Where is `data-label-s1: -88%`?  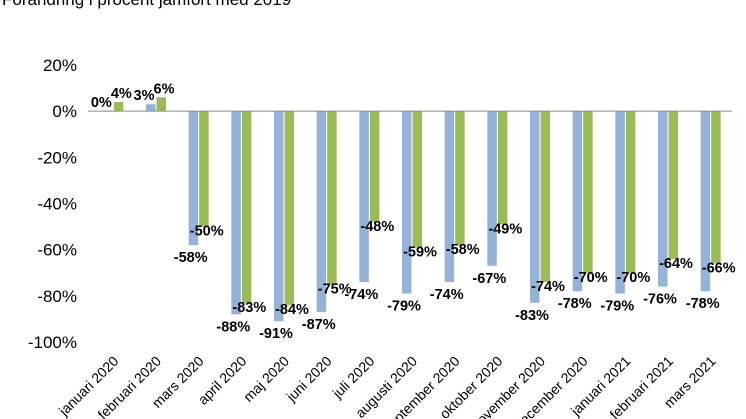
data-label-s1: -88% is located at coordinates (233, 327).